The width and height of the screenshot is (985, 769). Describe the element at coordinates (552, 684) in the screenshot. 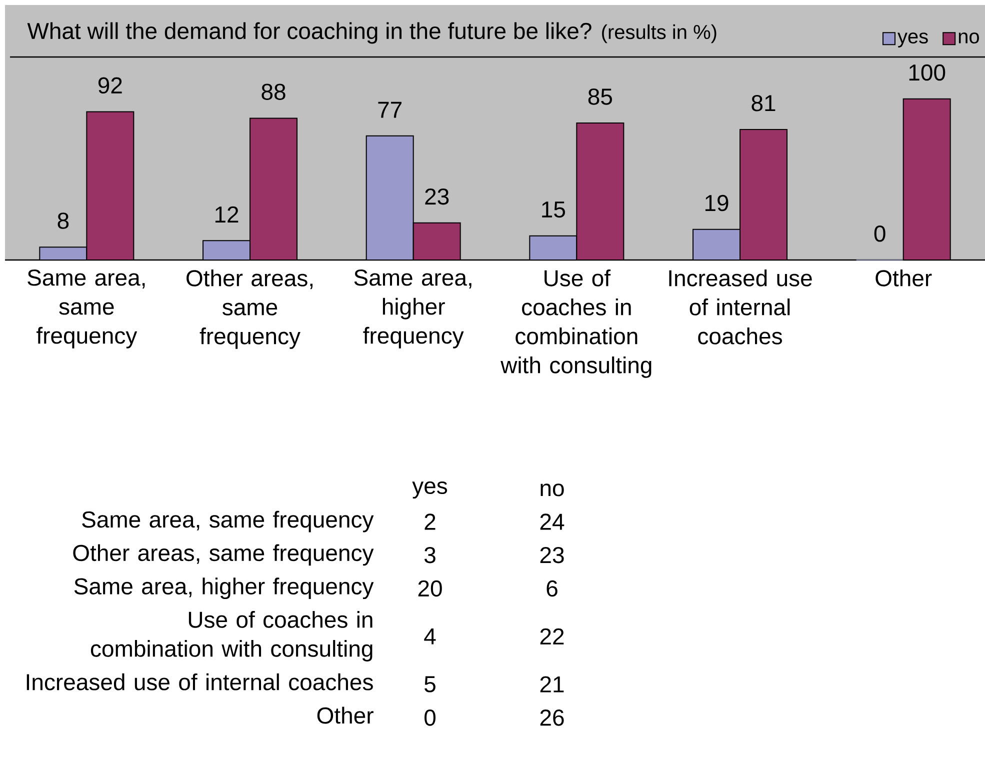

I see `data-label: 21` at that location.